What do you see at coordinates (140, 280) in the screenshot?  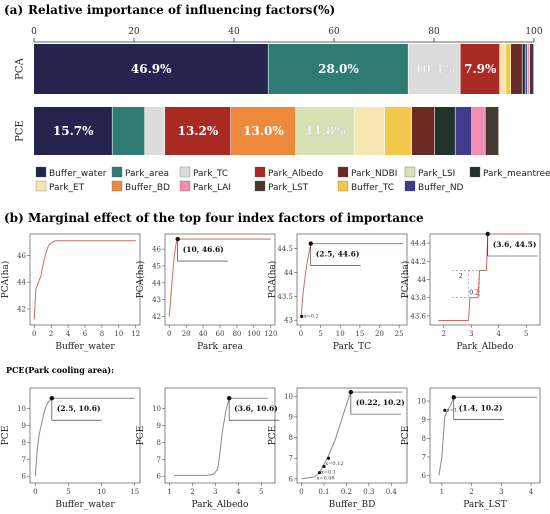 I see `y-axis-label: PCA(ha)` at bounding box center [140, 280].